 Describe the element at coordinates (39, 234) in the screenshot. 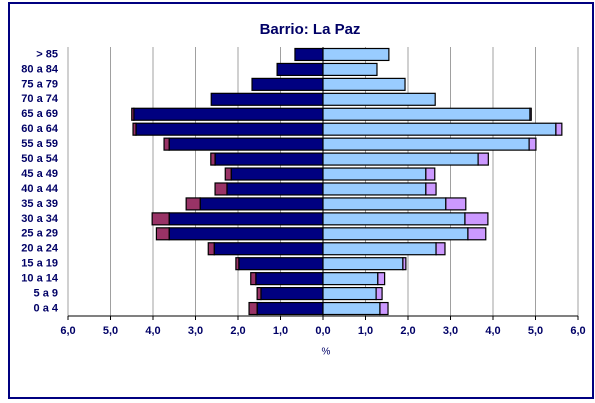

I see `y-tick-label: 25 a 29` at that location.